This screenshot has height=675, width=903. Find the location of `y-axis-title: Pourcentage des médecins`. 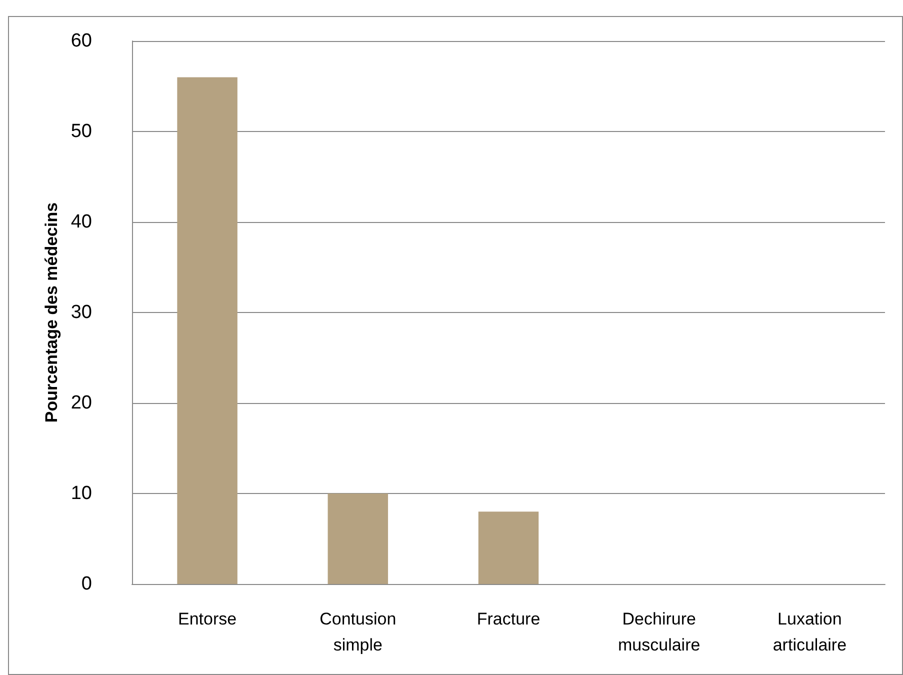

y-axis-title: Pourcentage des médecins is located at coordinates (51, 312).